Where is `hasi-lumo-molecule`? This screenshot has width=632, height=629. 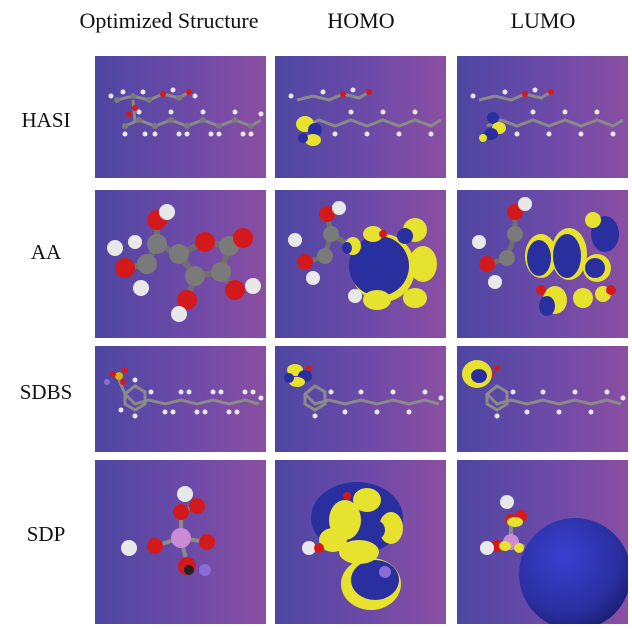
hasi-lumo-molecule is located at coordinates (547, 112).